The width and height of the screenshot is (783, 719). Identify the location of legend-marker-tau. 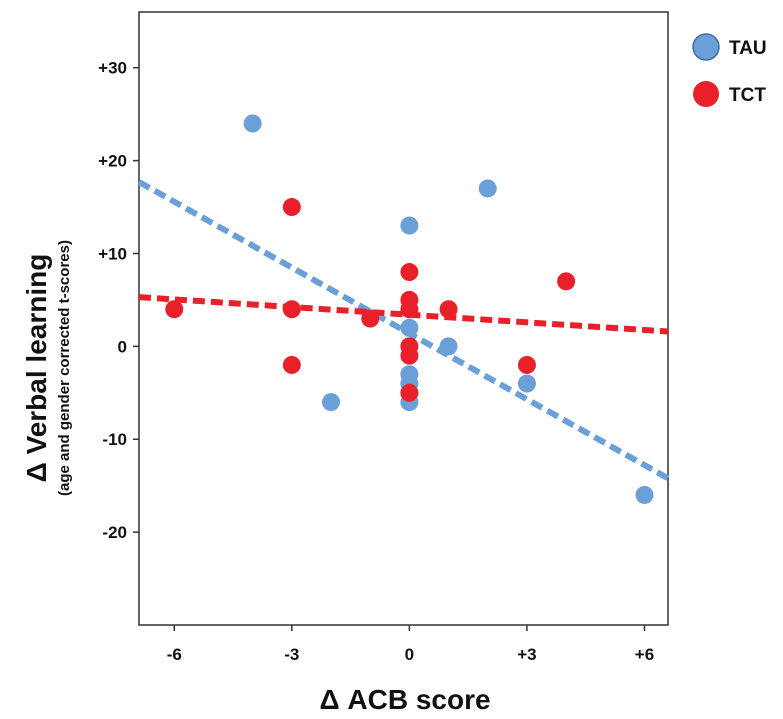
(706, 47).